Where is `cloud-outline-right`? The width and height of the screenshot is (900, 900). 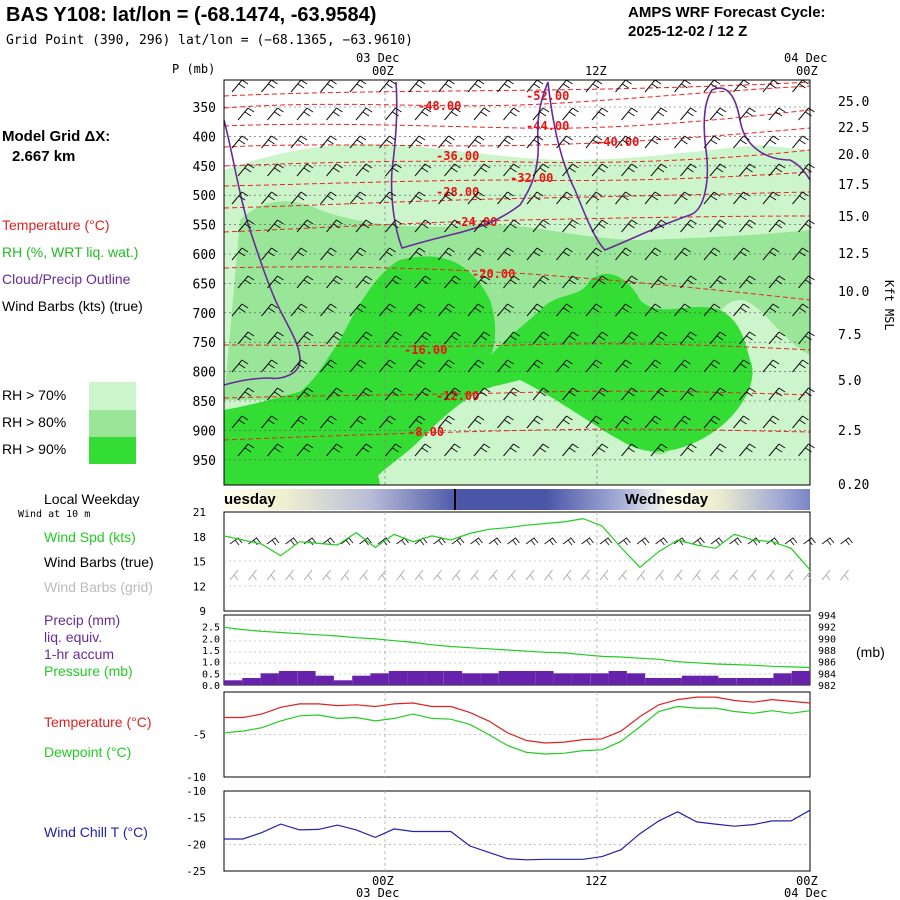 cloud-outline-right is located at coordinates (679, 166).